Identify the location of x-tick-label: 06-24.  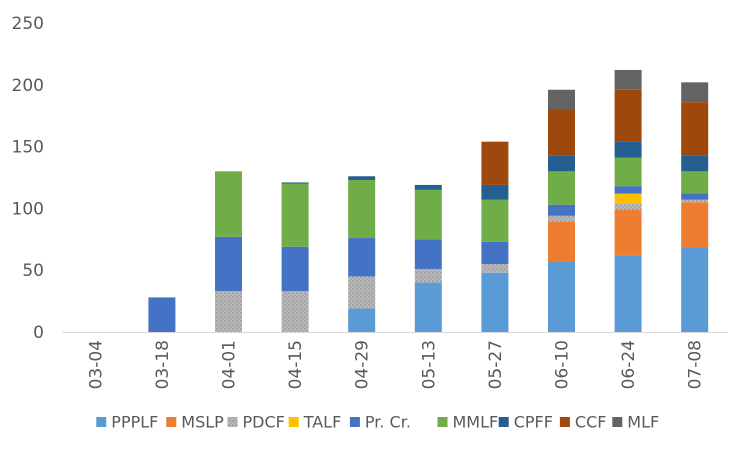
(629, 364).